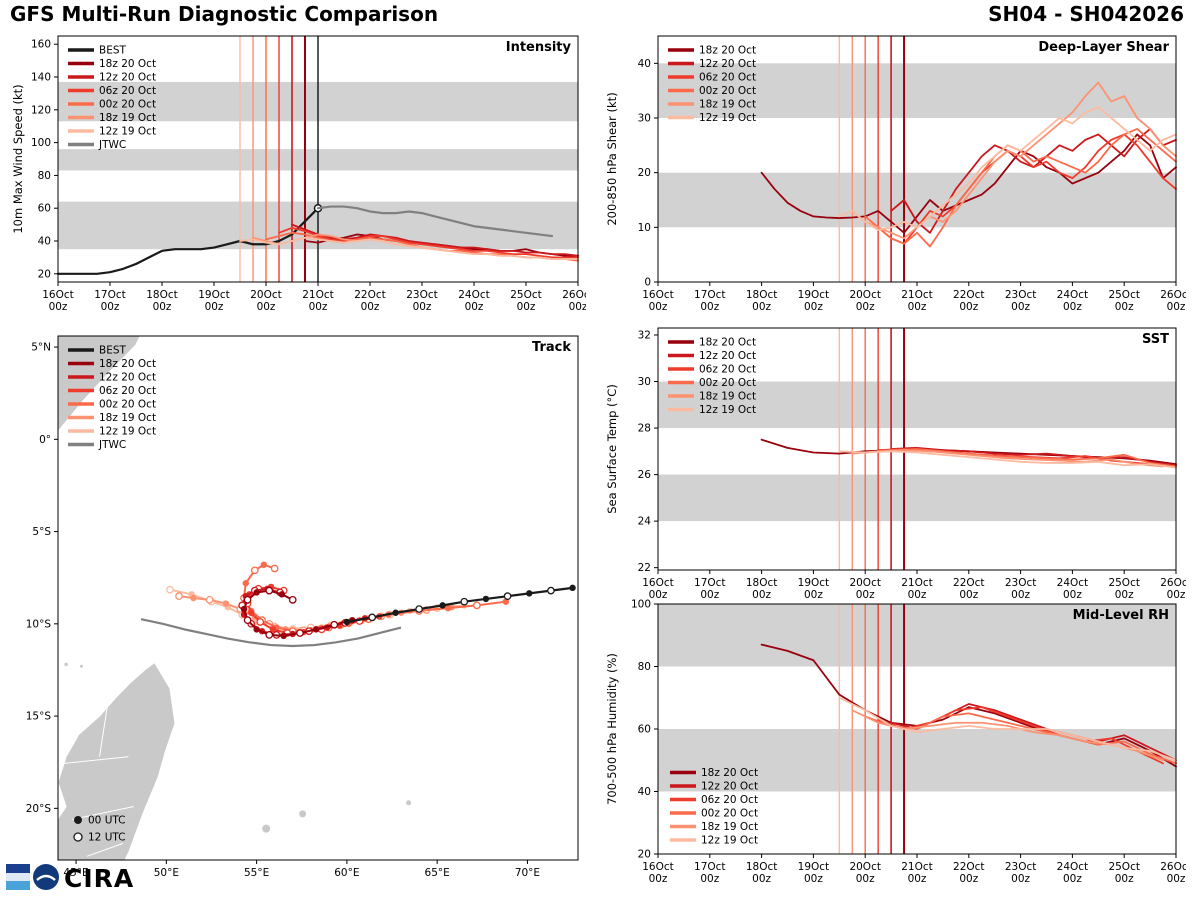 The image size is (1200, 902). Describe the element at coordinates (166, 873) in the screenshot. I see `svg-text: 50°E` at that location.